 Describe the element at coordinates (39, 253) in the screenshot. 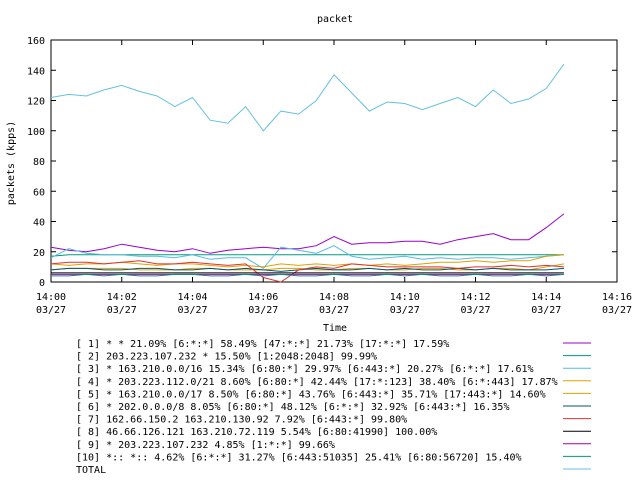

I see `y-tick-label: 20` at that location.